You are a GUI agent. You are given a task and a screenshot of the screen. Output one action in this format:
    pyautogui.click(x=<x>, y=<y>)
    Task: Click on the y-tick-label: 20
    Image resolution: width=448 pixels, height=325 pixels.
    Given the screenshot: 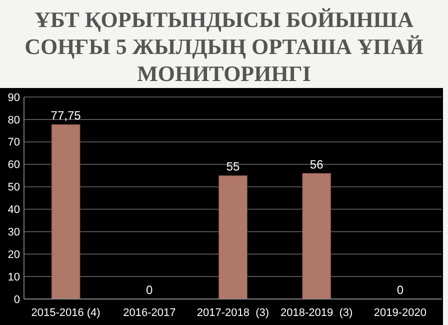 What is the action you would take?
    pyautogui.click(x=14, y=254)
    